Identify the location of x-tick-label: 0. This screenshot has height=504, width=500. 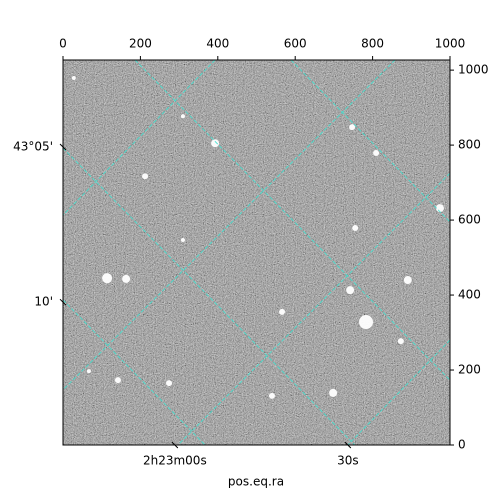
(63, 44).